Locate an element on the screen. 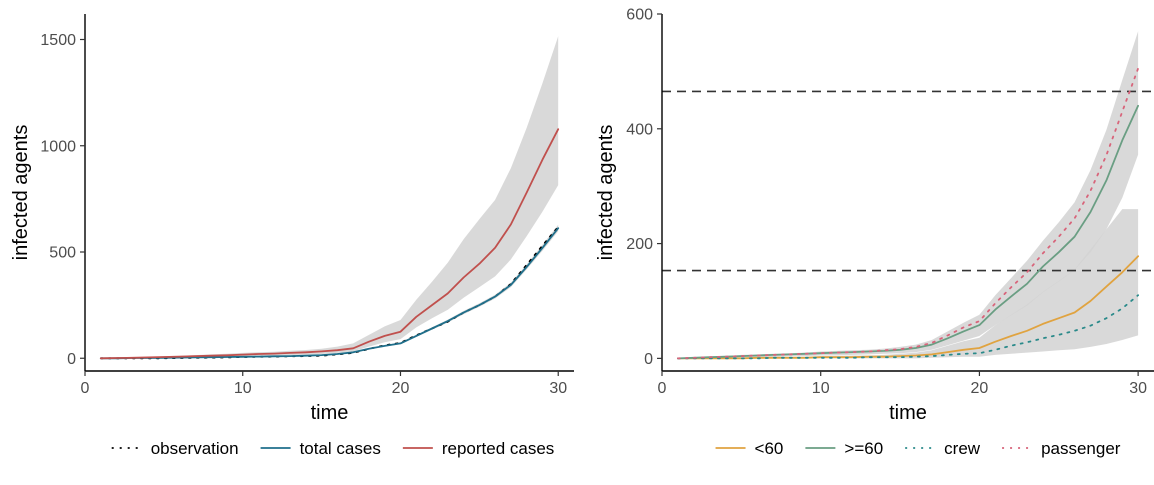 This screenshot has height=485, width=1154. y-tick-label: 200 is located at coordinates (639, 244).